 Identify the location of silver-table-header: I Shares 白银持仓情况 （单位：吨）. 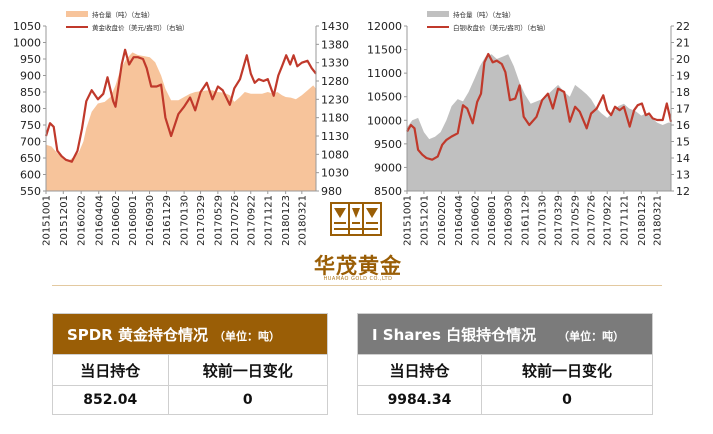
(505, 334).